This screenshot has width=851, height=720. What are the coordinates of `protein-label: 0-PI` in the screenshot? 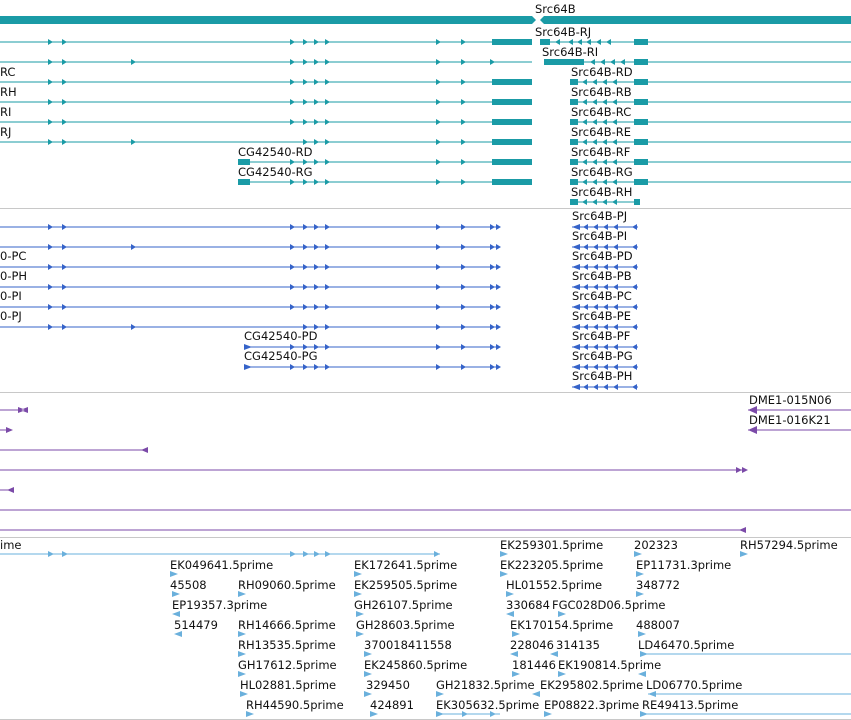 It's located at (11, 296).